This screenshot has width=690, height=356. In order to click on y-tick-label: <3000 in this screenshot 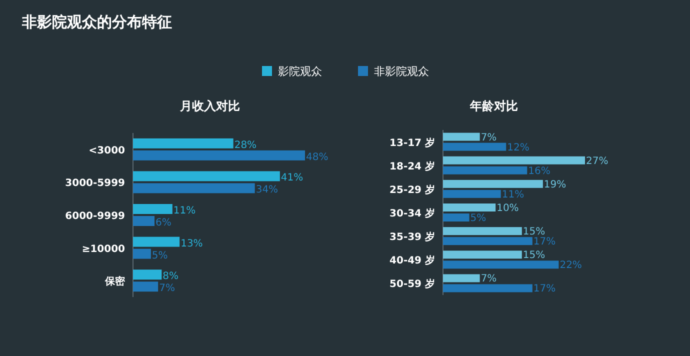, I will do `click(107, 150)`.